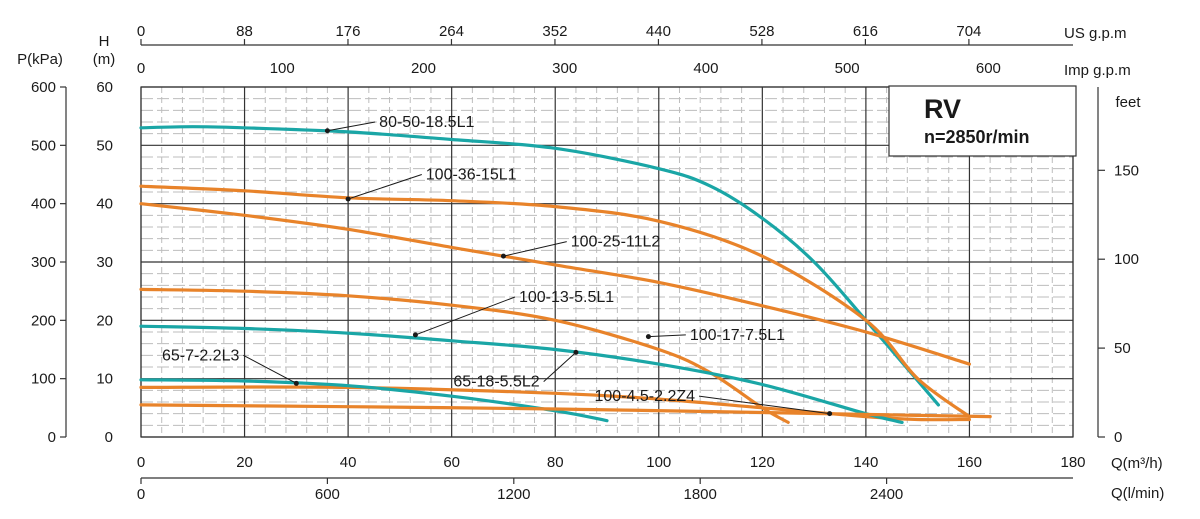  Describe the element at coordinates (1097, 70) in the screenshot. I see `impgpm-axis-title: Imp g.p.m` at that location.